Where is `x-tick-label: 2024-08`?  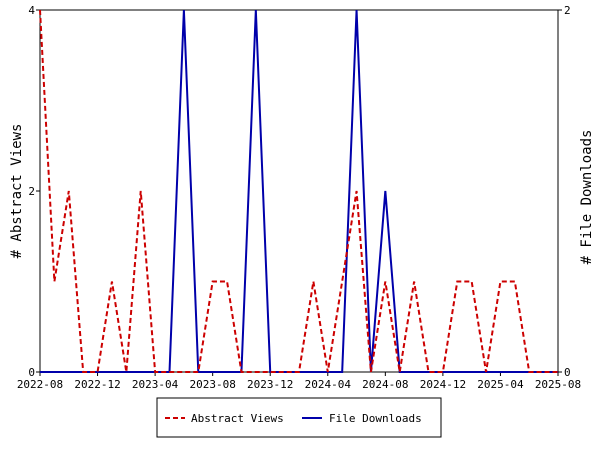
x-tick-label: 2024-08 is located at coordinates (385, 384).